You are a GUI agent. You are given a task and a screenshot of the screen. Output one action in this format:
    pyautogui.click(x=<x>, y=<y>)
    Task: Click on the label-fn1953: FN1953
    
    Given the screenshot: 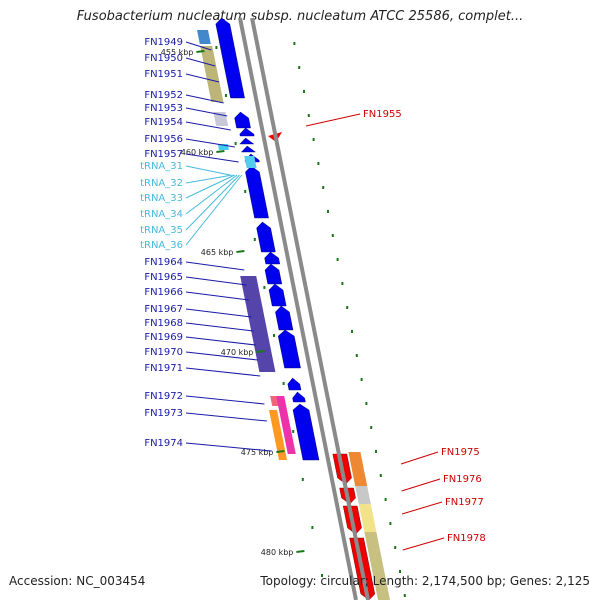 What is the action you would take?
    pyautogui.click(x=163, y=108)
    